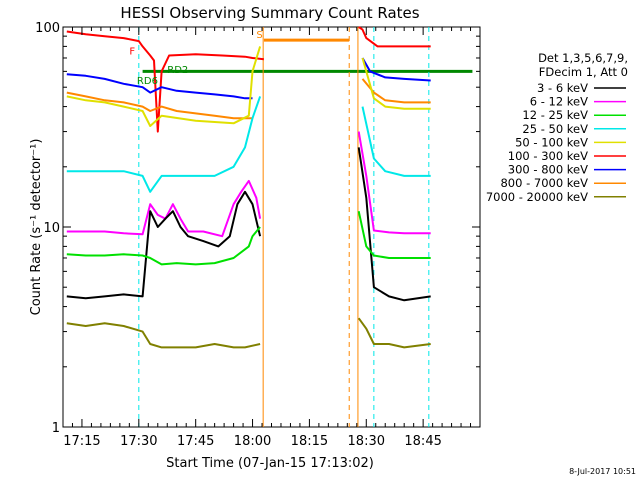 Image resolution: width=640 pixels, height=480 pixels. Describe the element at coordinates (259, 35) in the screenshot. I see `annotation-s: S` at that location.